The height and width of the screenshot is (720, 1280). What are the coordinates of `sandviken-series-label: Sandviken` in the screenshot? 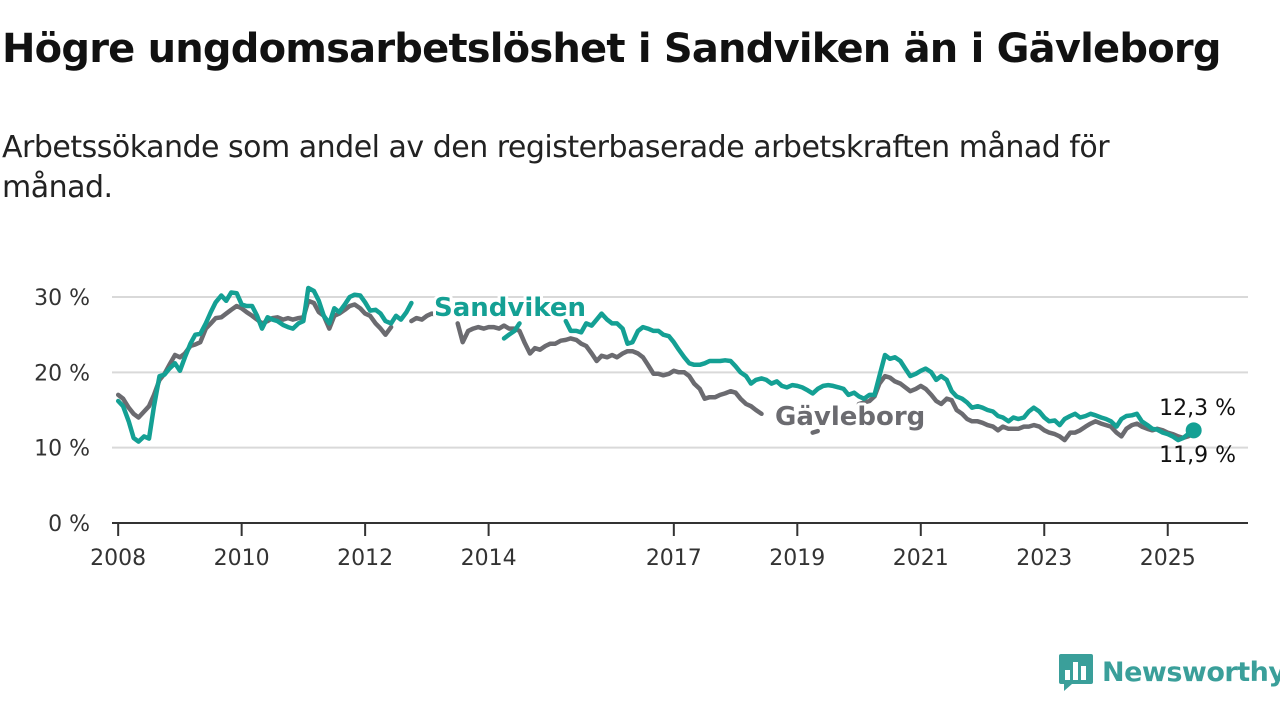 It's located at (510, 308).